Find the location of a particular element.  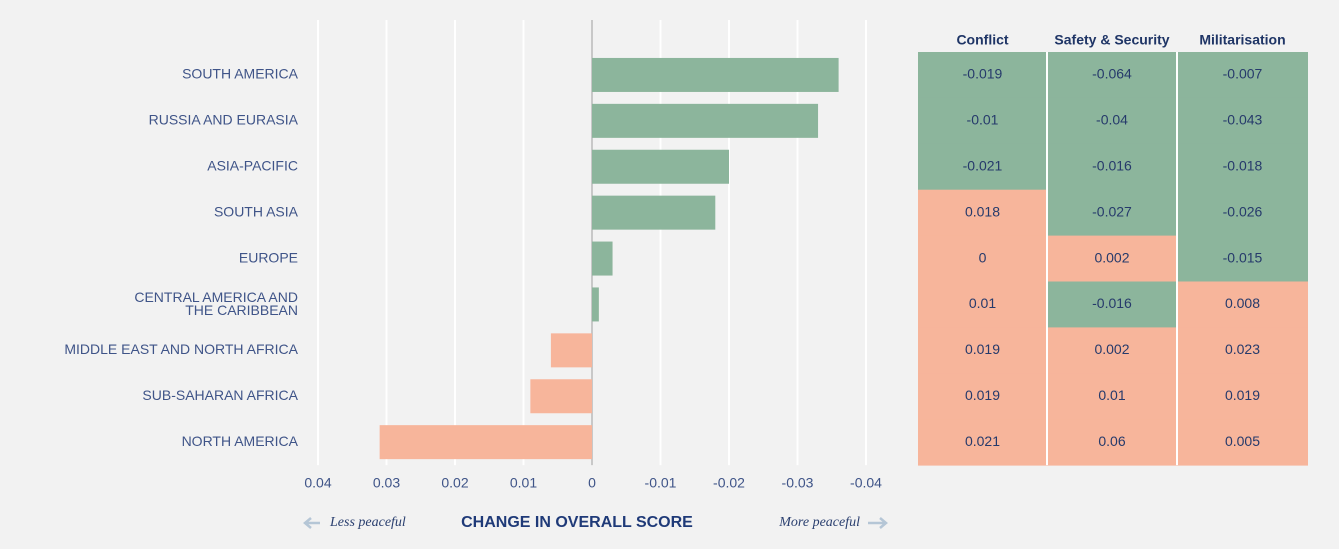

column-header: Conflict is located at coordinates (982, 40).